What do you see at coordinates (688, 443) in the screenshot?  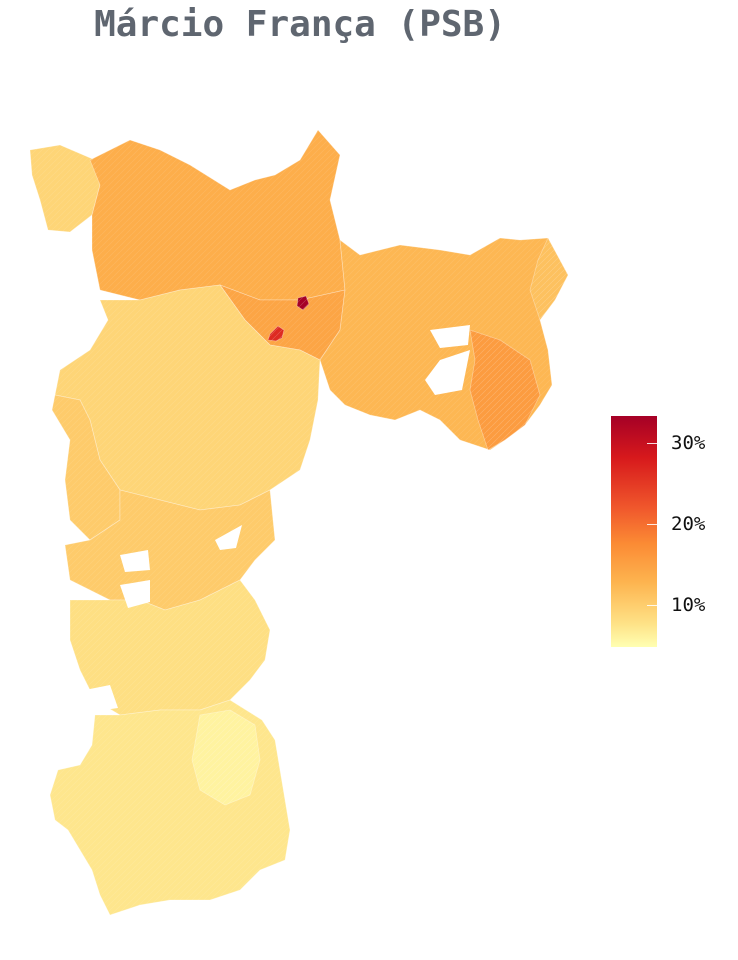 I see `legend-label-30: 30%` at bounding box center [688, 443].